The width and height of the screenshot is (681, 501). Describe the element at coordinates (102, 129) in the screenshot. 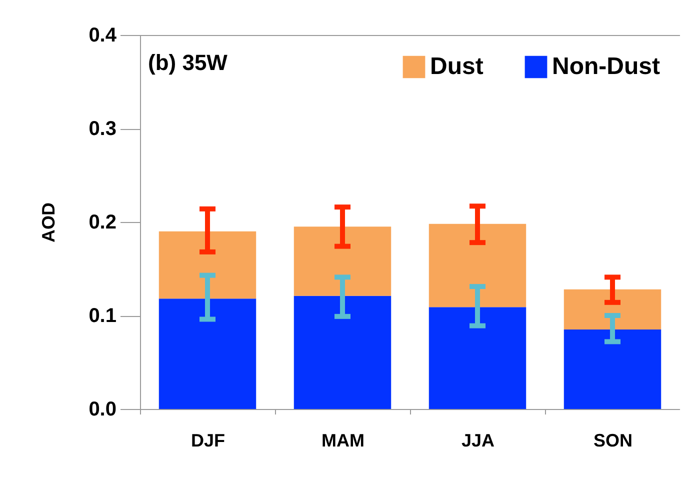

I see `y-tick-label: 0.3` at that location.